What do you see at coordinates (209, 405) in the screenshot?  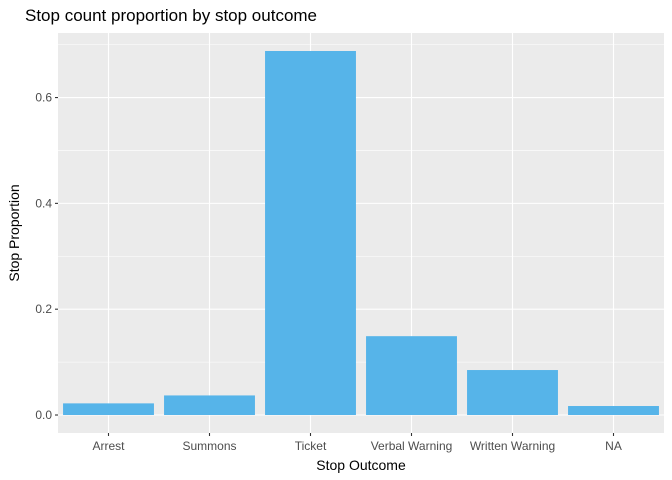 I see `bar-summons` at bounding box center [209, 405].